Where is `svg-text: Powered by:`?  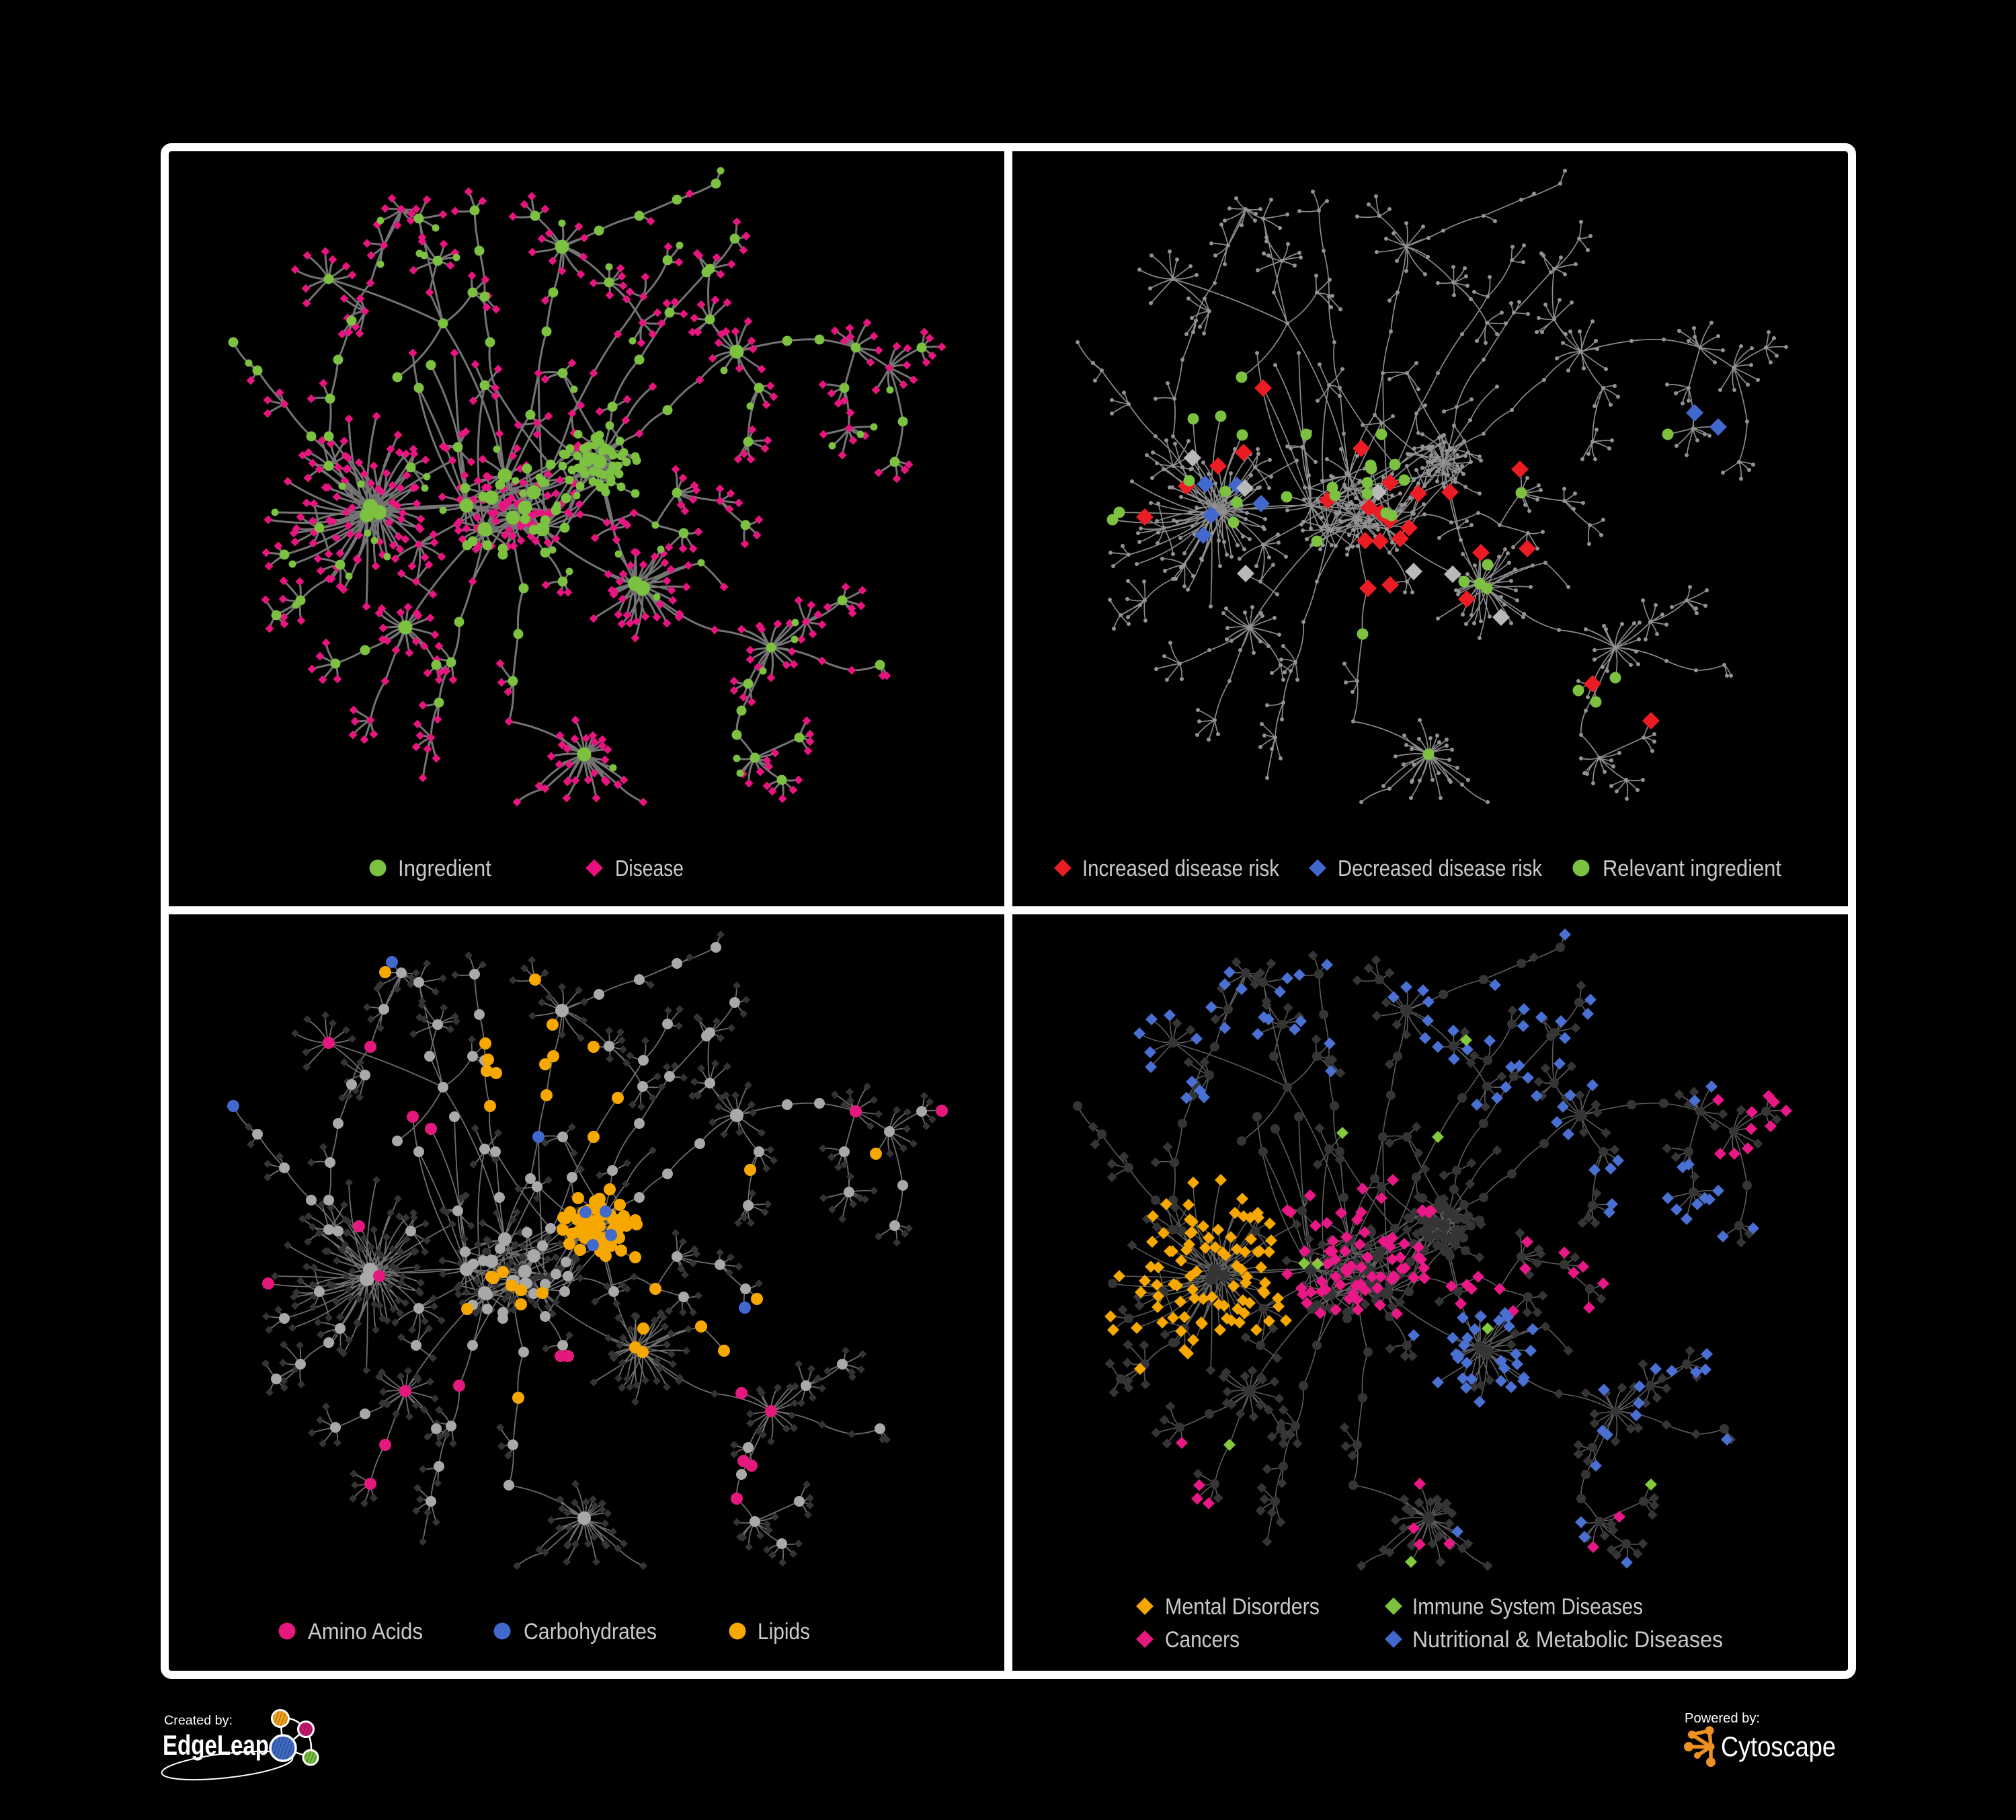 svg-text: Powered by: is located at coordinates (1722, 1718).